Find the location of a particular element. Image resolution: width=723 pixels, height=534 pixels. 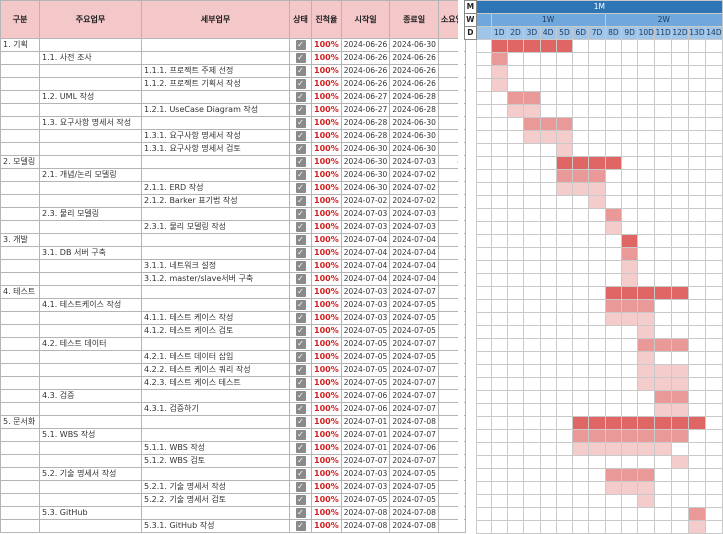

cell-start-date: 2024-07-04 is located at coordinates (365, 240).